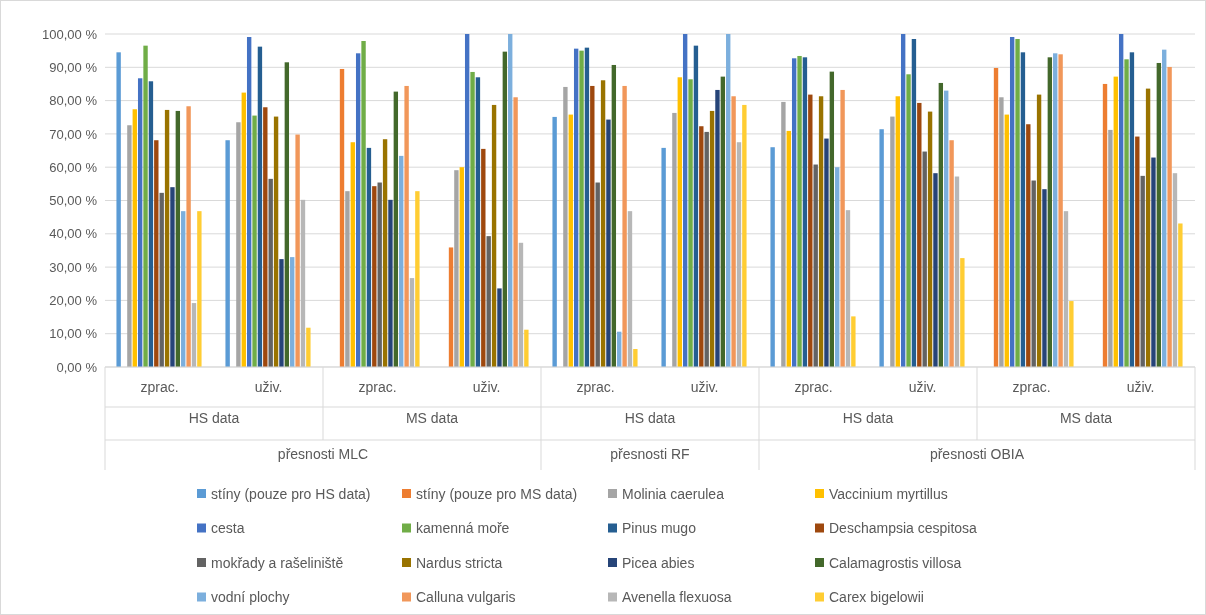 This screenshot has height=615, width=1206. I want to click on y-tick-label: 10,00 %, so click(73, 334).